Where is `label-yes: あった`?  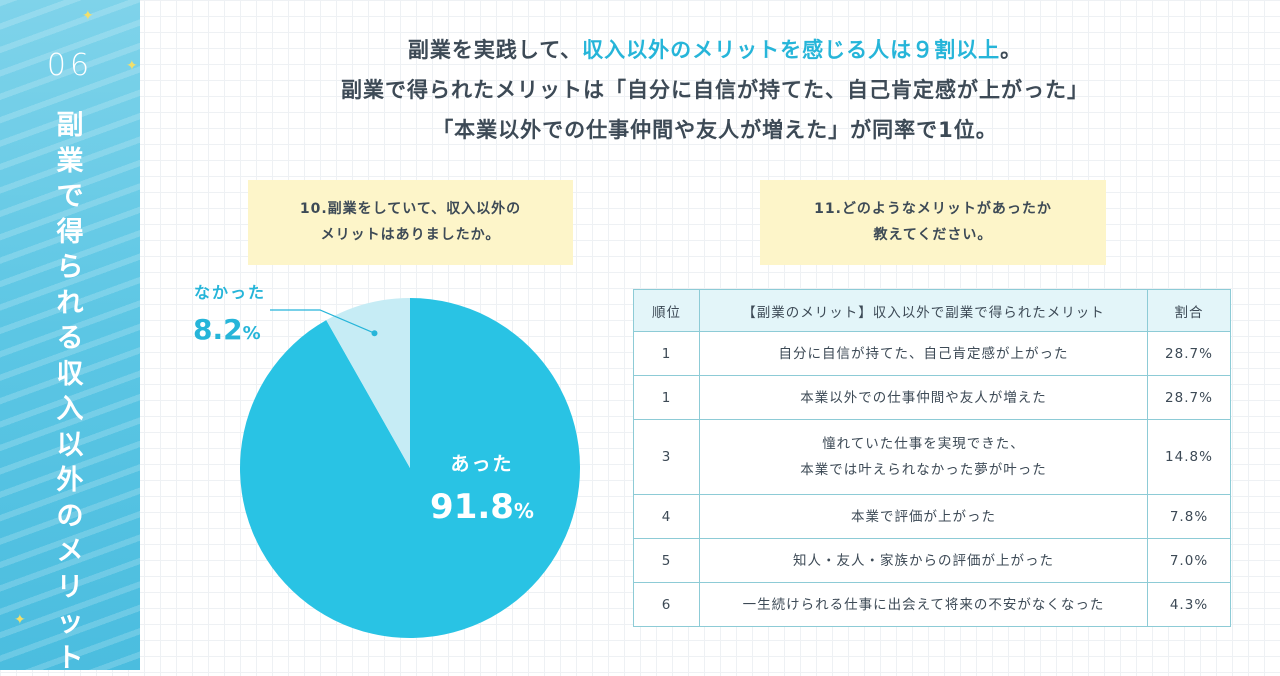 label-yes: あった is located at coordinates (481, 464).